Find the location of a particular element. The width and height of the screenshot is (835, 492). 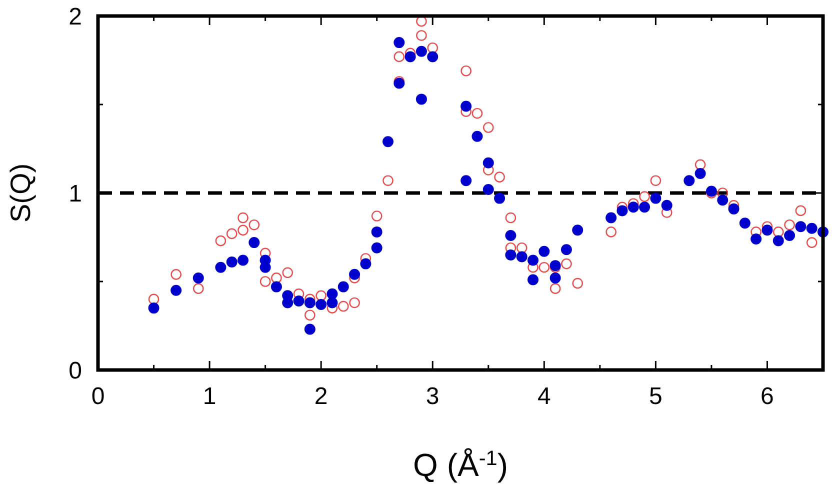

y-tick-label: 2 is located at coordinates (75, 16).